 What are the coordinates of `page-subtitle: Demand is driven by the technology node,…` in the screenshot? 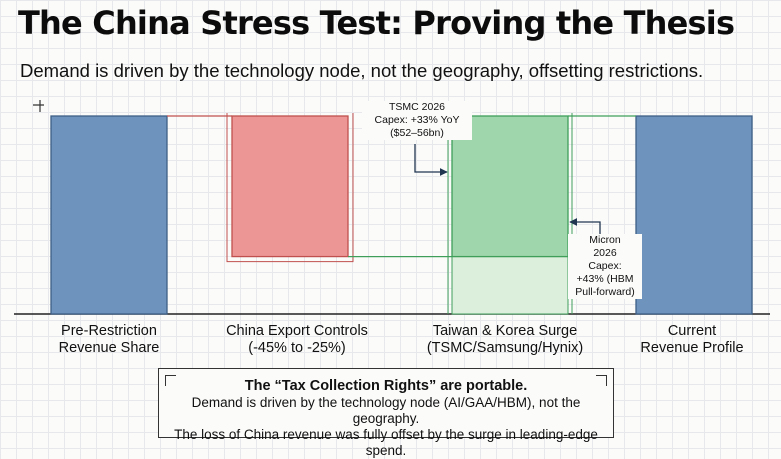 It's located at (362, 70).